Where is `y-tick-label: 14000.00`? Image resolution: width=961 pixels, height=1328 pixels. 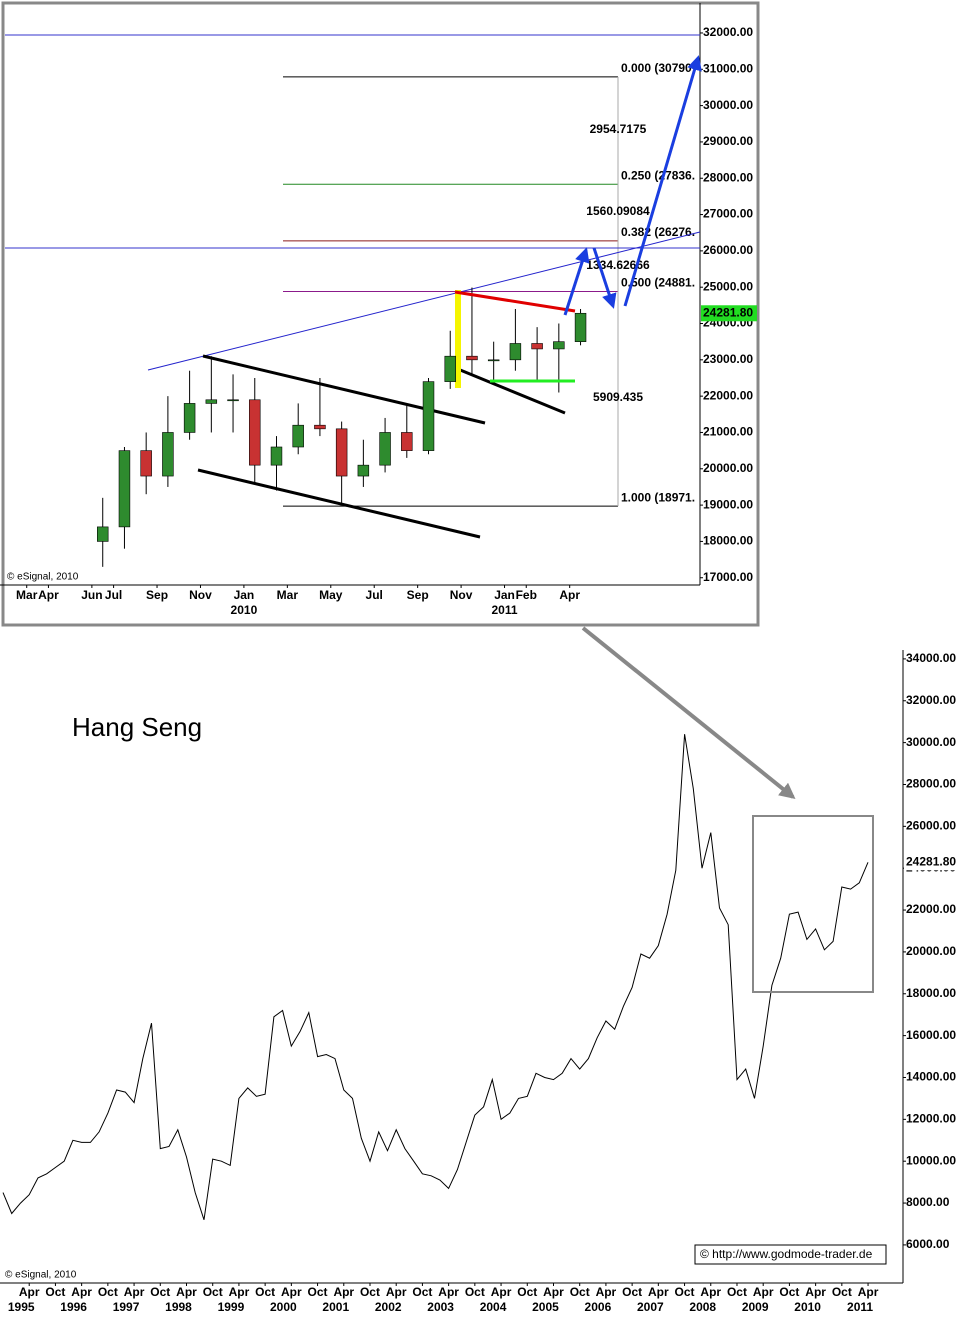 y-tick-label: 14000.00 is located at coordinates (931, 1077).